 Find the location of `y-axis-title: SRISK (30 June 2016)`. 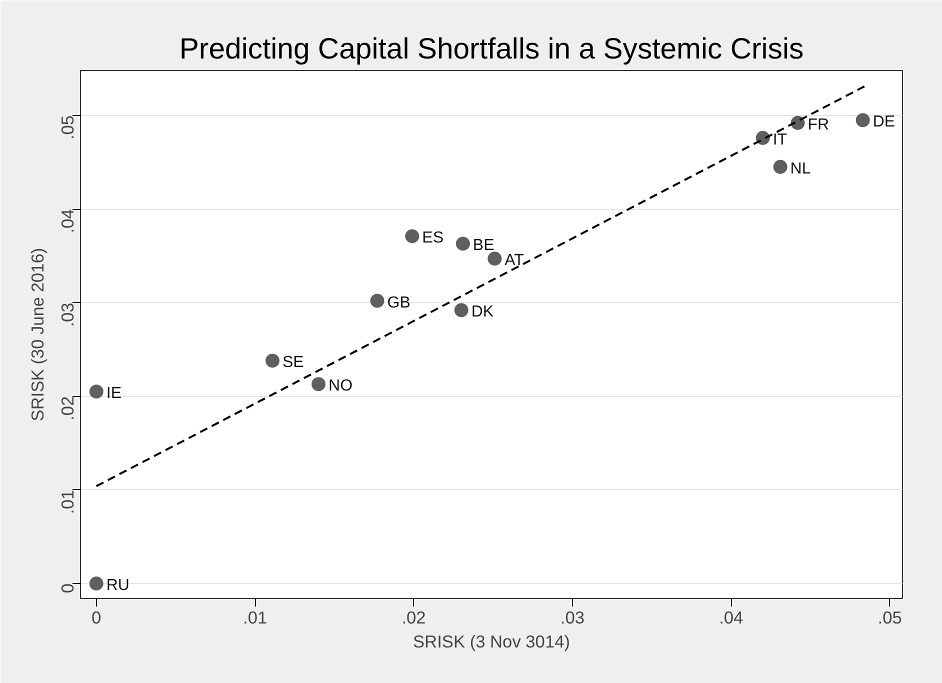

y-axis-title: SRISK (30 June 2016) is located at coordinates (38, 335).